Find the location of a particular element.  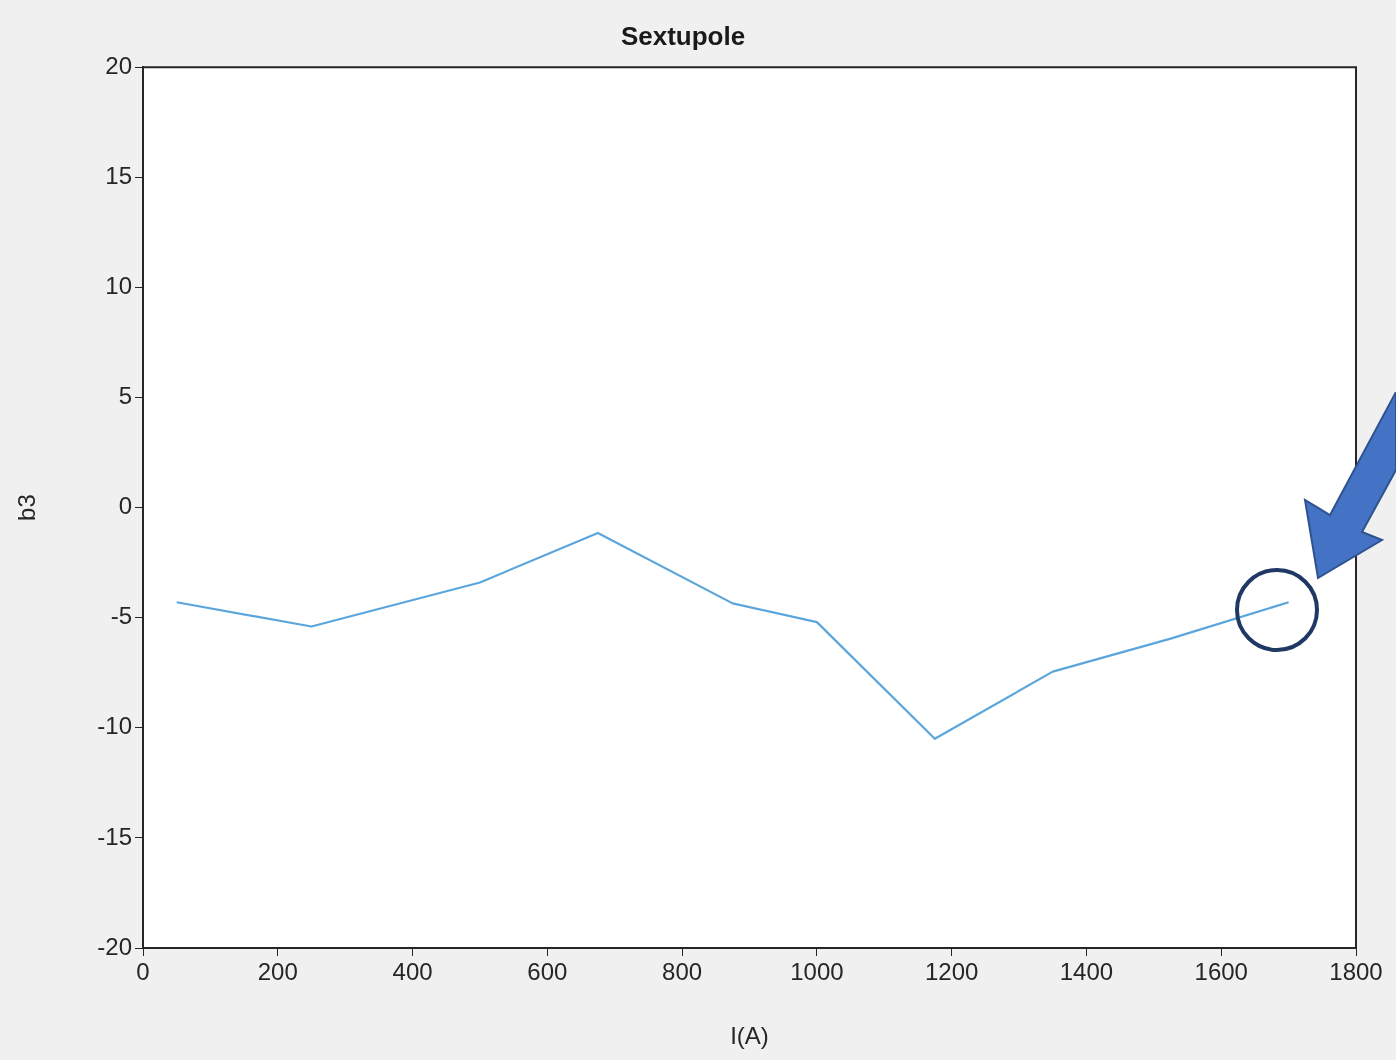

x-tick-label: 200 is located at coordinates (277, 972).